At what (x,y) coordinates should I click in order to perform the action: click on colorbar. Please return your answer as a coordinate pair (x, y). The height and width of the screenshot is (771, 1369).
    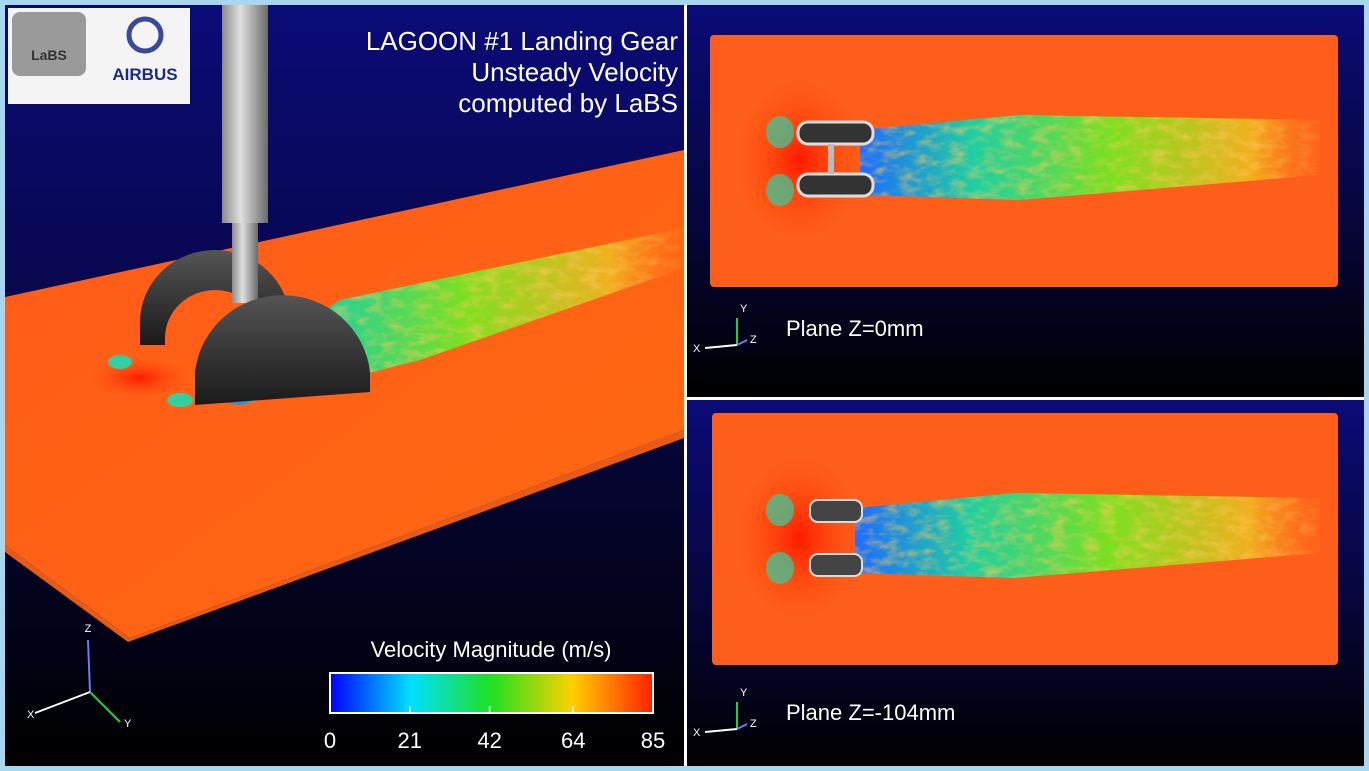
    Looking at the image, I should click on (491, 693).